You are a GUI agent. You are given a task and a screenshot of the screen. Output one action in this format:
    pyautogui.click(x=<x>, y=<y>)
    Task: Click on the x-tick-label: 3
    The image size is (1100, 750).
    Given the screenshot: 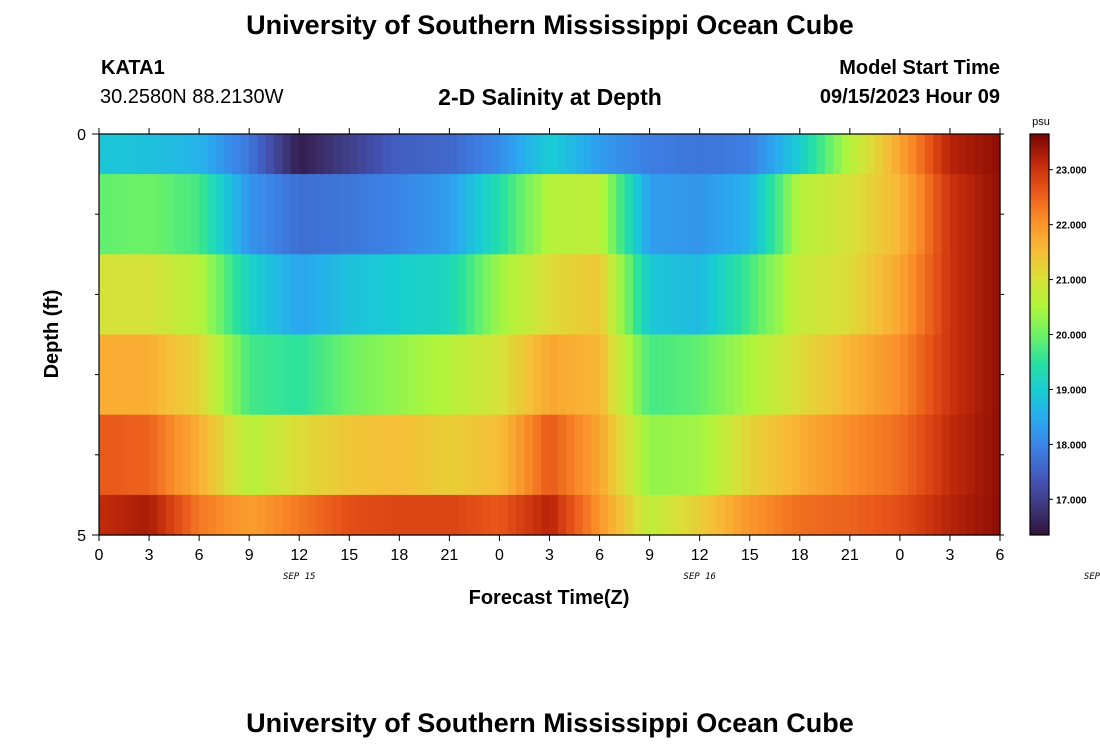 What is the action you would take?
    pyautogui.click(x=949, y=555)
    